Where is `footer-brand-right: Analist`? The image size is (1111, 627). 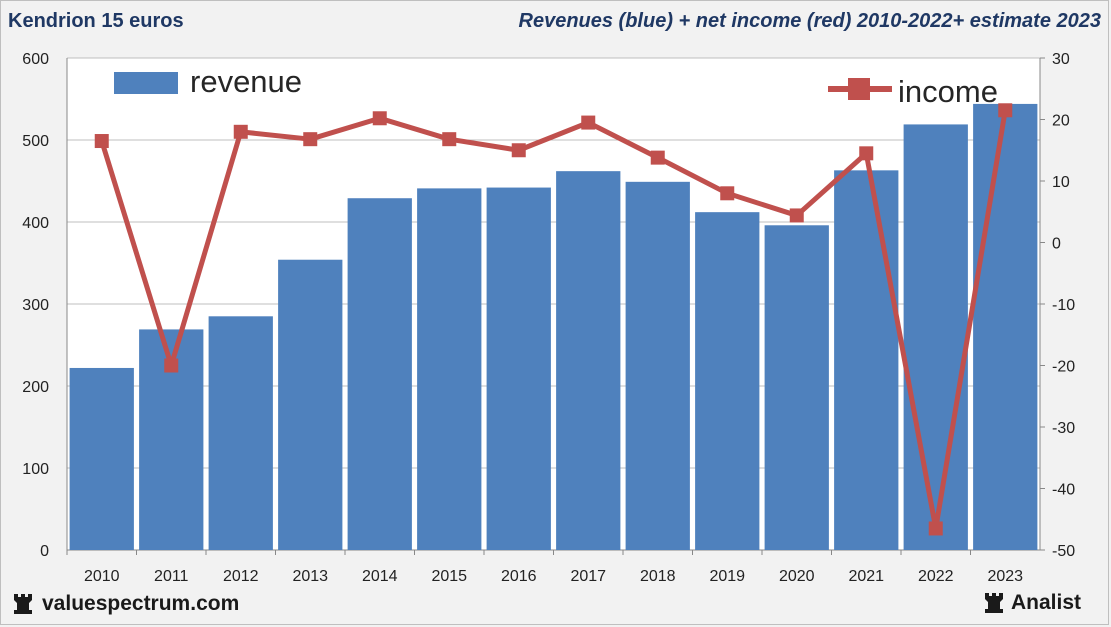
footer-brand-right: Analist is located at coordinates (1032, 603).